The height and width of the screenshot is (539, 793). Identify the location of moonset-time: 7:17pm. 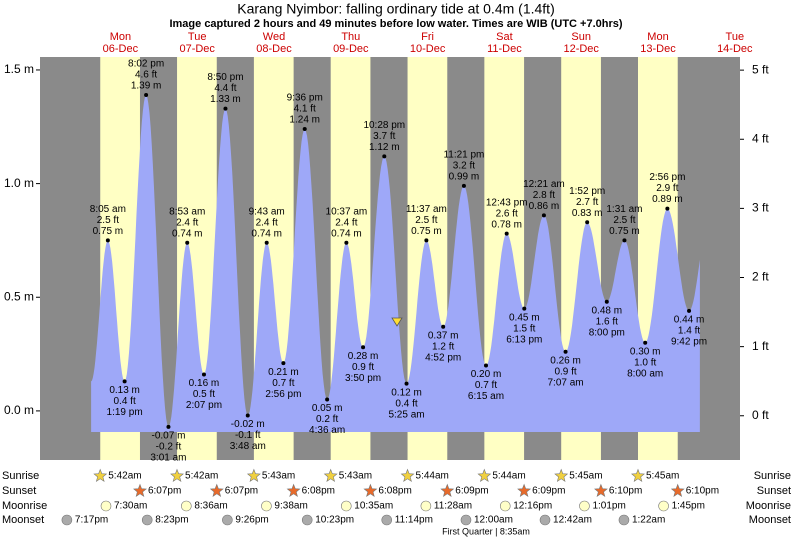
(91, 520).